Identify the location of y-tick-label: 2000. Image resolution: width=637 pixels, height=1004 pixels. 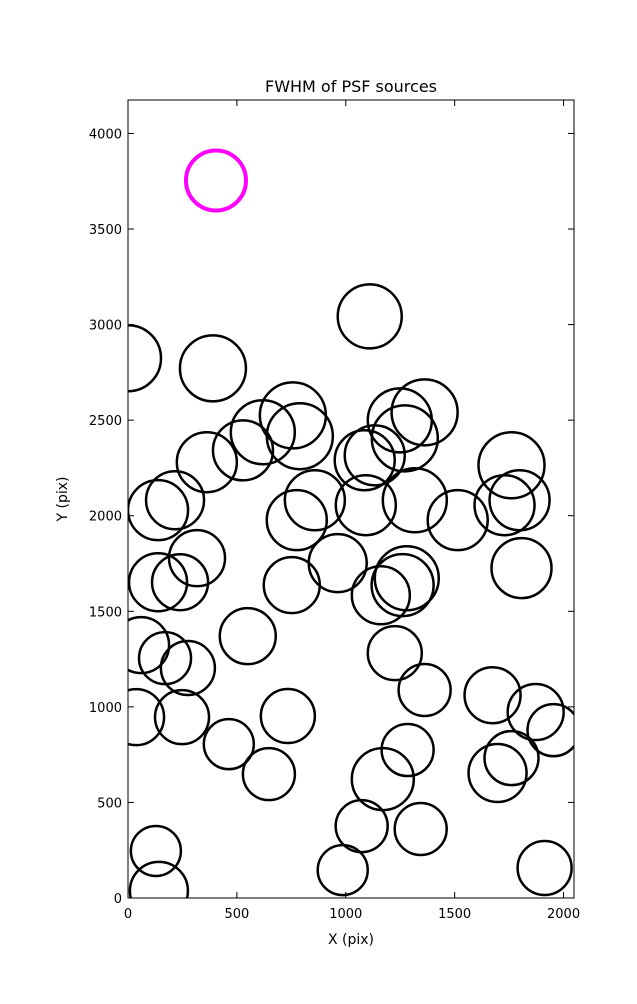
(105, 517).